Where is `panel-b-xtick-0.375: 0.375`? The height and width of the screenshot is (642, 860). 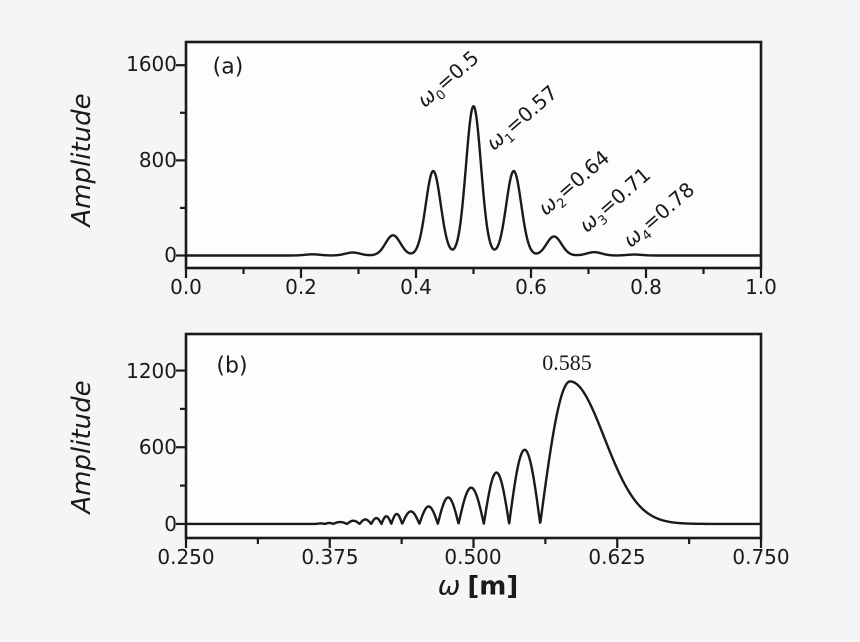
panel-b-xtick-0.375: 0.375 is located at coordinates (330, 557).